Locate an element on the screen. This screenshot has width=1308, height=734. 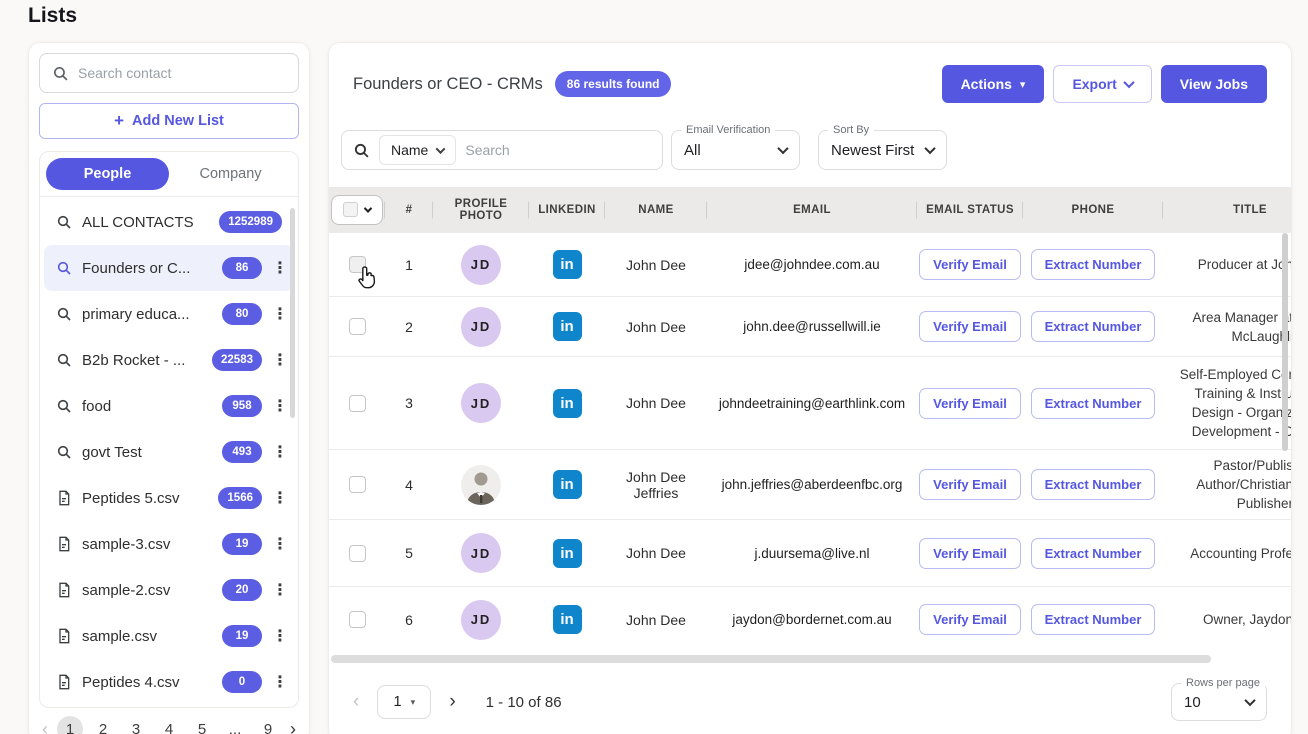
page-number: 4 is located at coordinates (169, 727).